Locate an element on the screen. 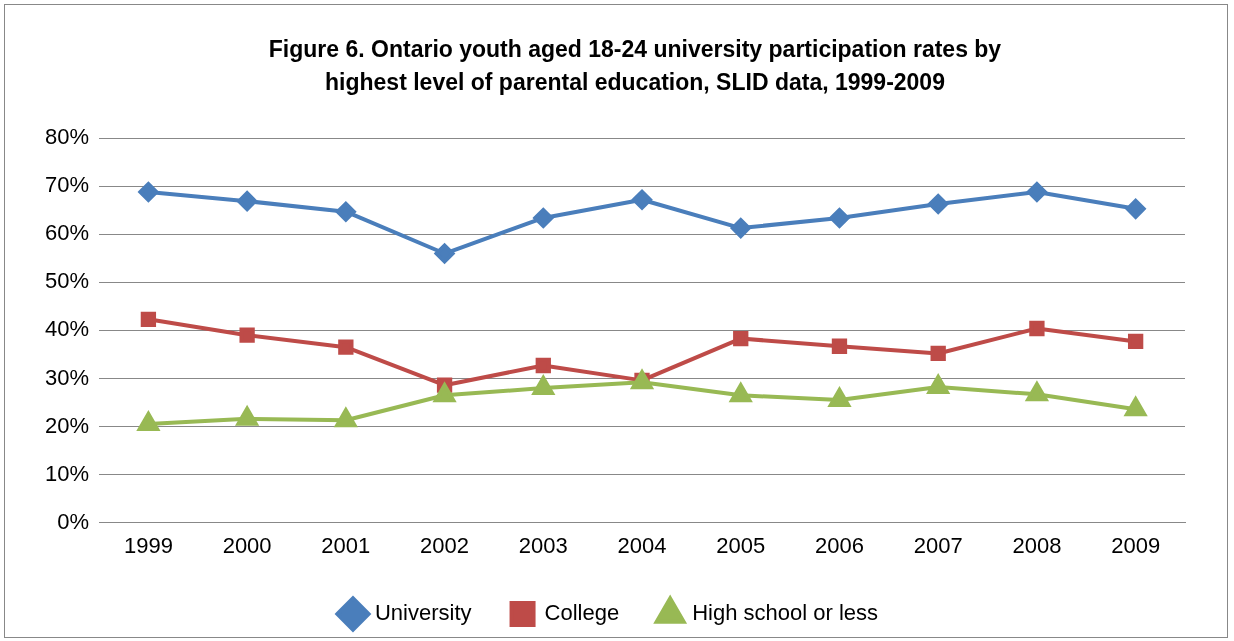 The width and height of the screenshot is (1234, 641). x-tick-label: 2003 is located at coordinates (543, 545).